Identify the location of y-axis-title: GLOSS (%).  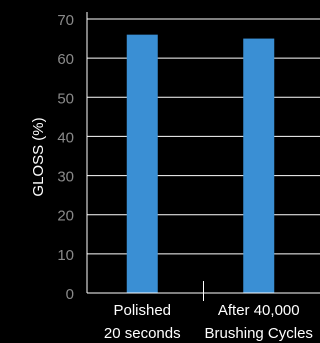
(38, 156).